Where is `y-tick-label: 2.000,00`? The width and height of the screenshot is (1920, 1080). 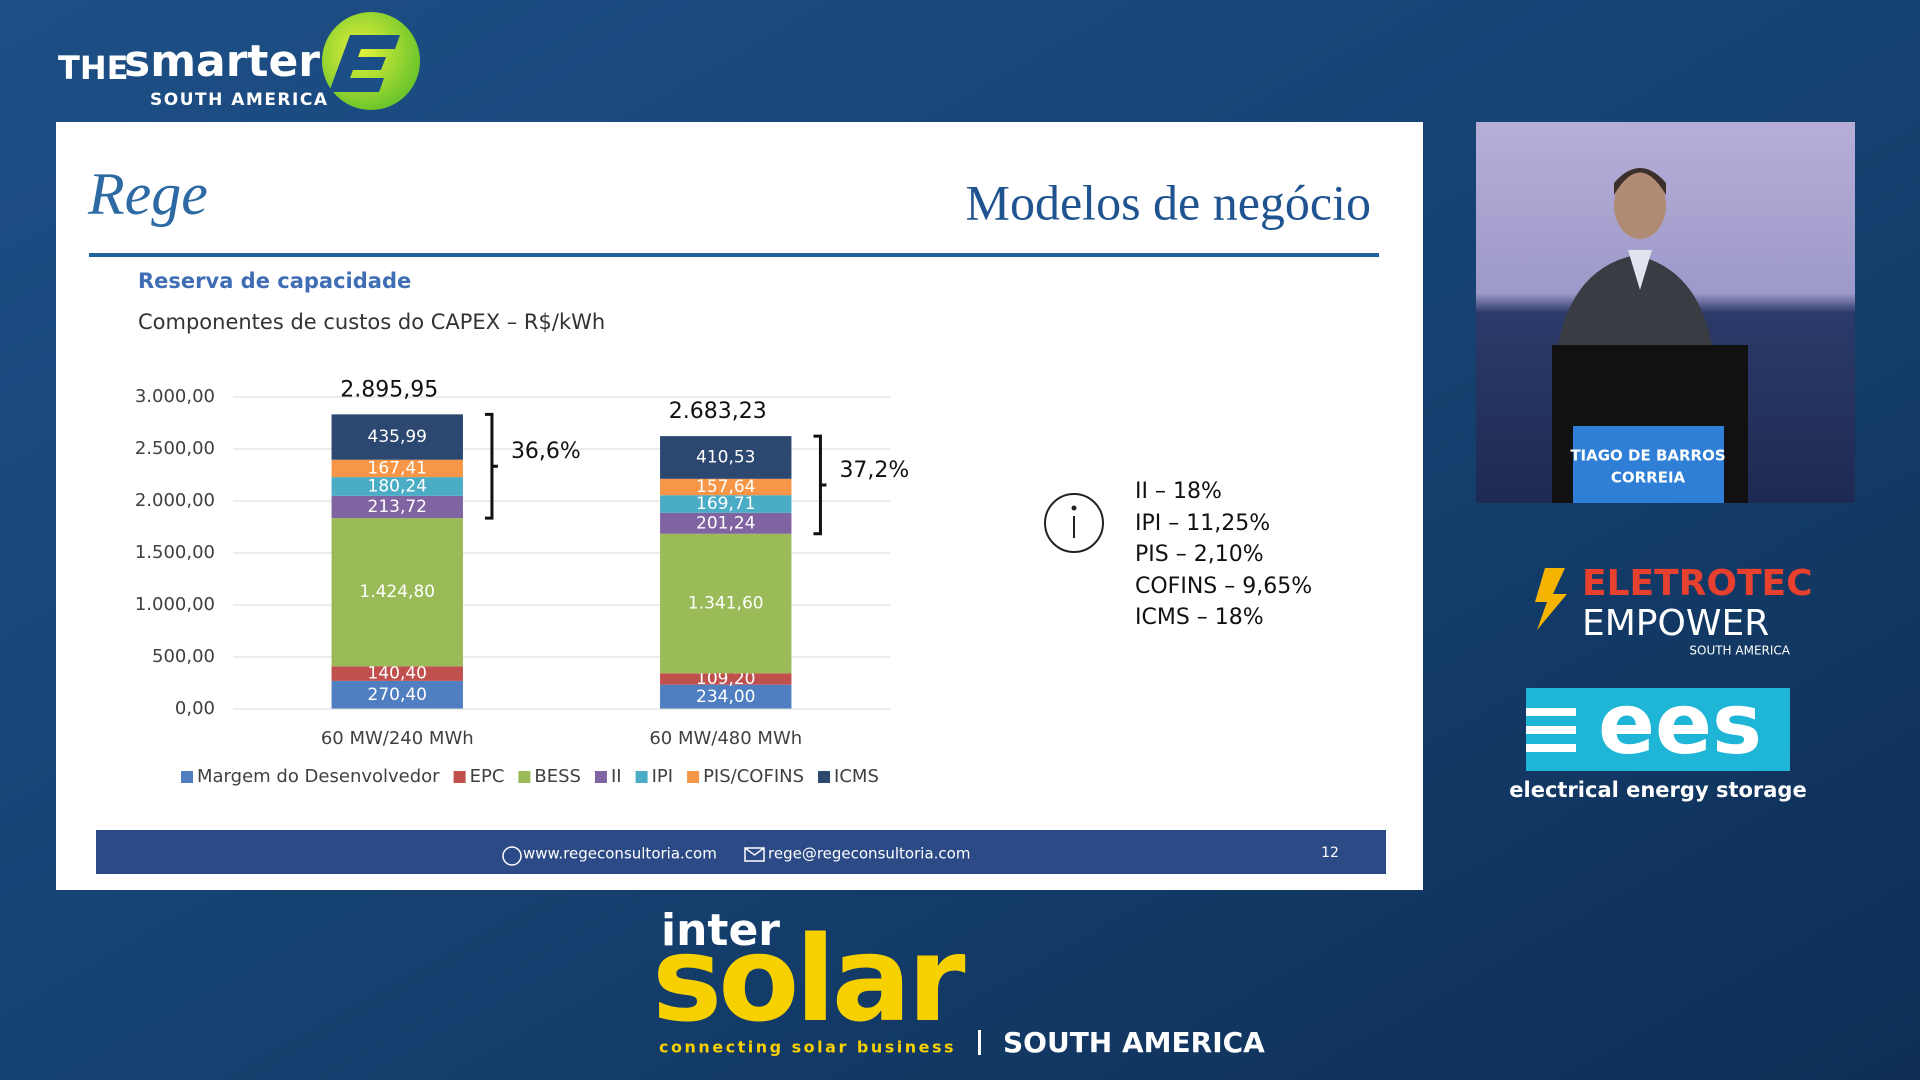
y-tick-label: 2.000,00 is located at coordinates (175, 500).